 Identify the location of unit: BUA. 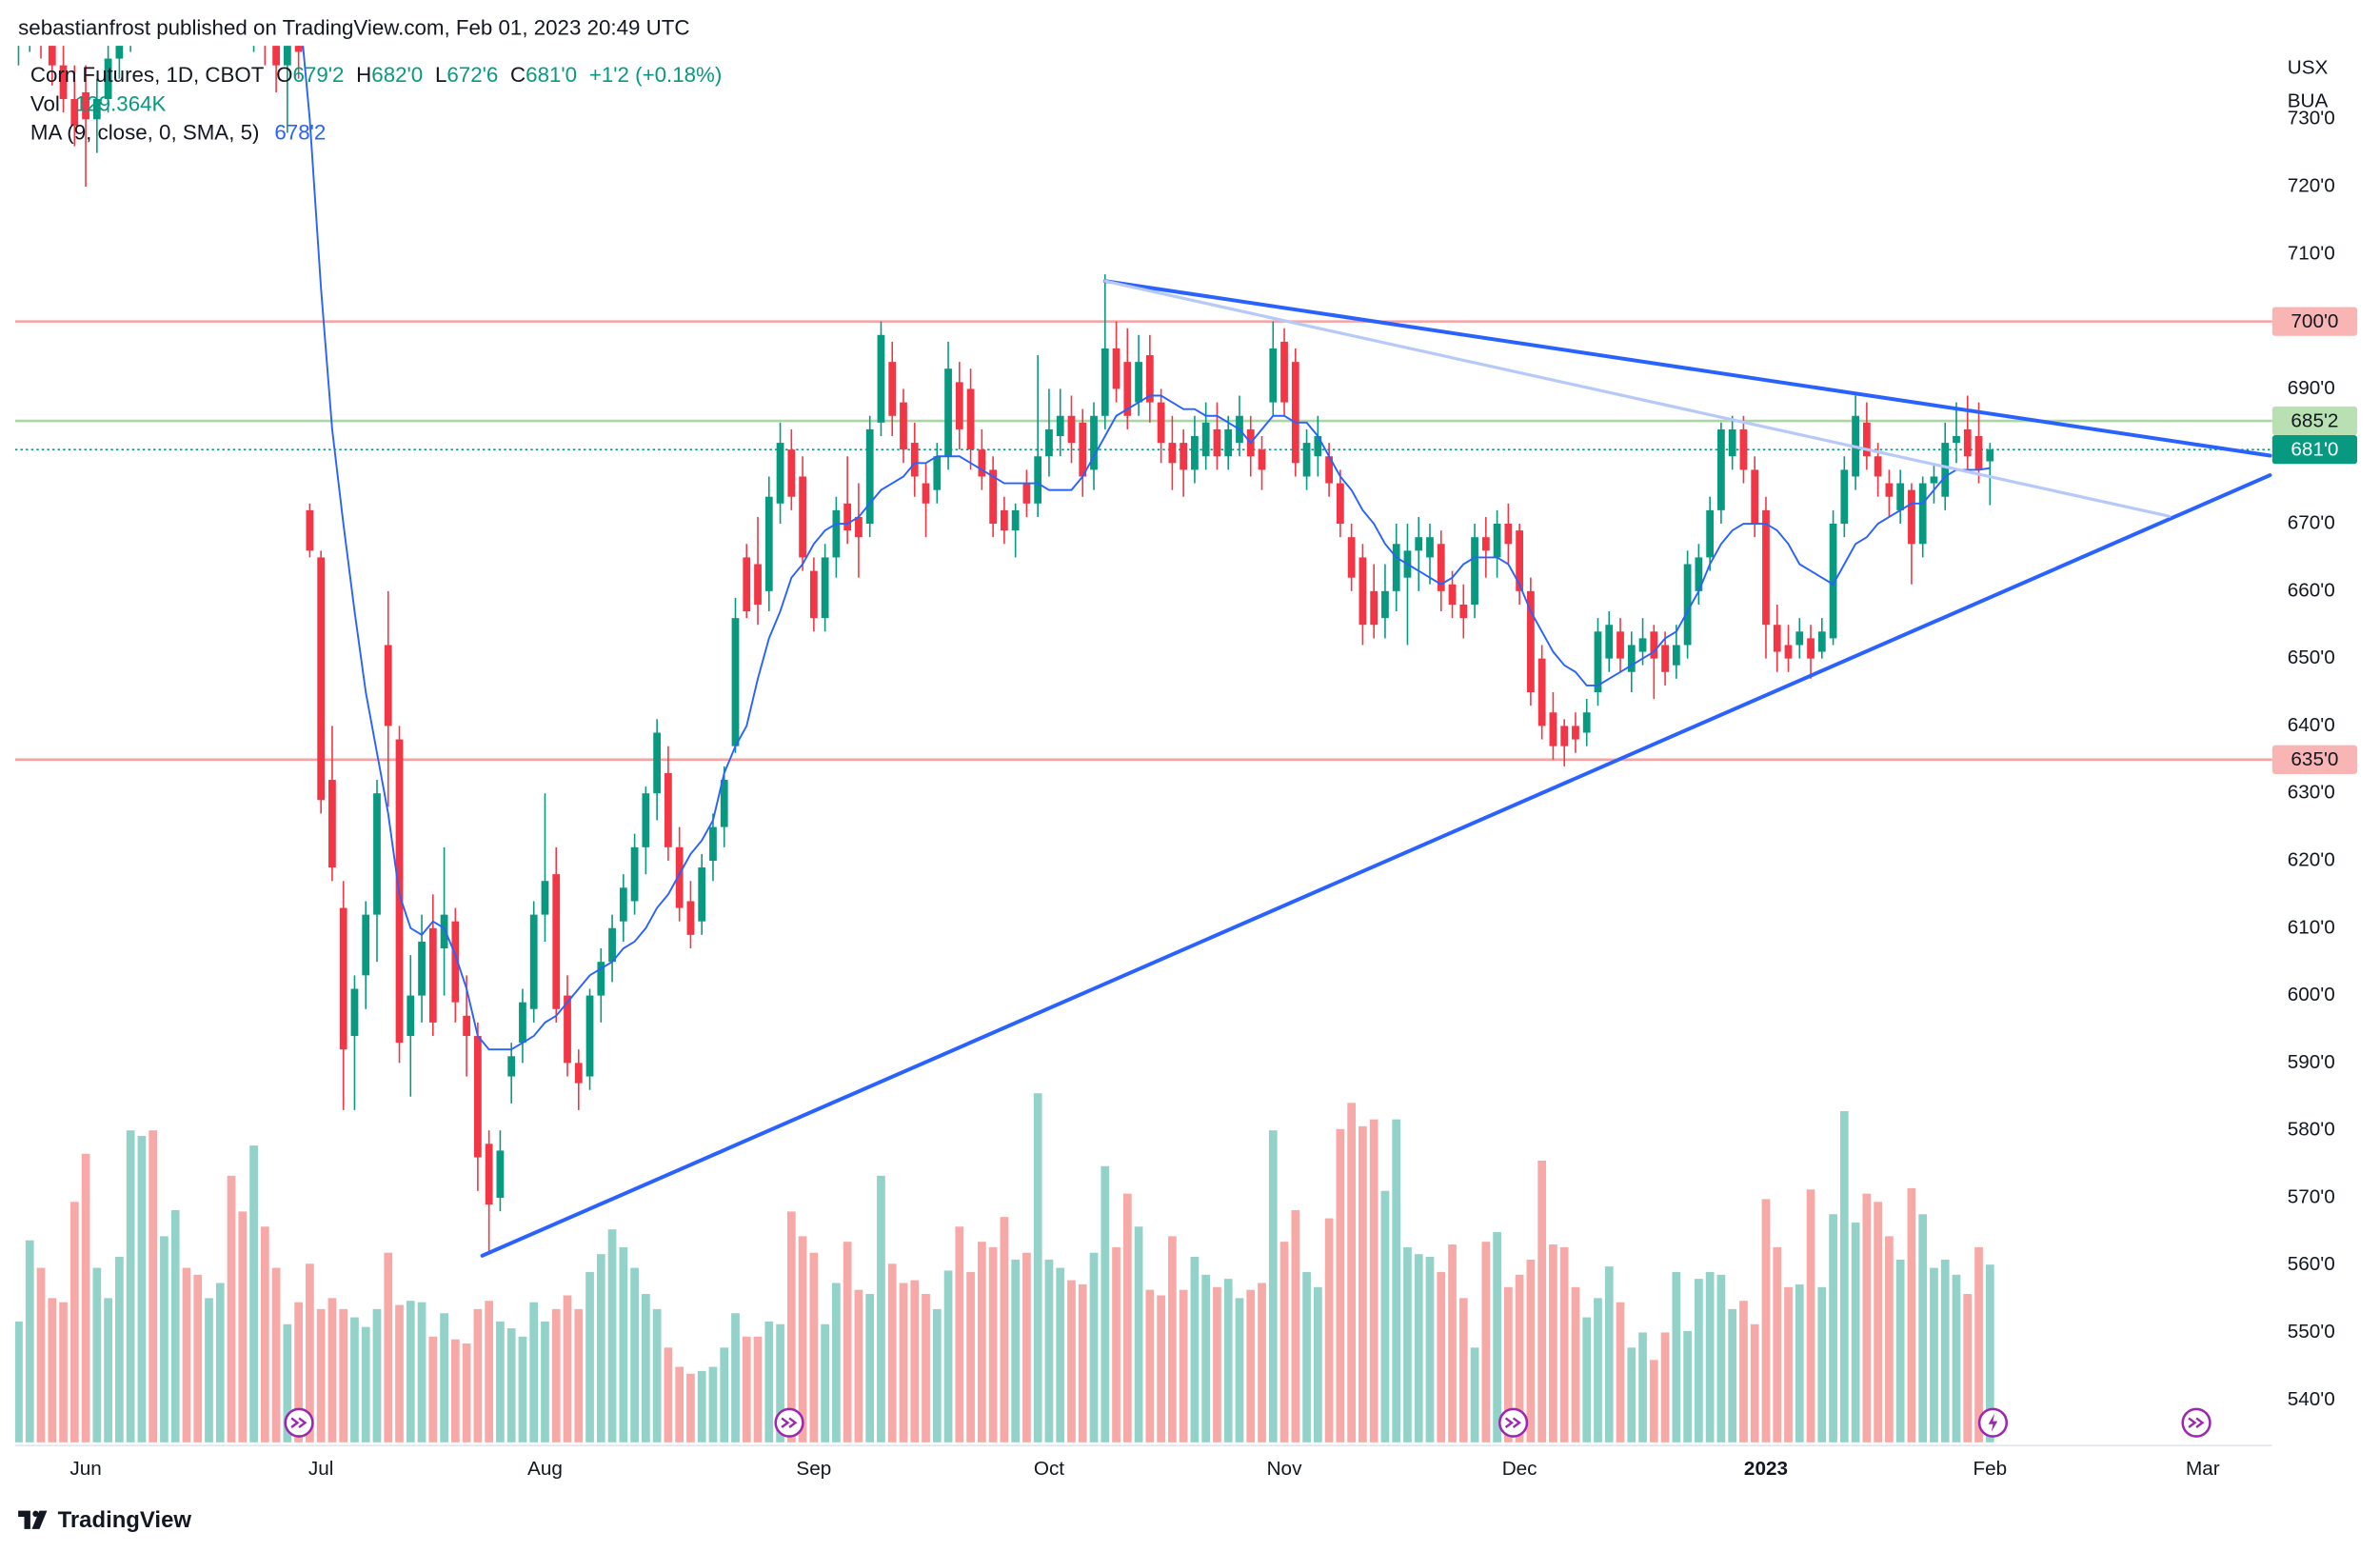
(2308, 101).